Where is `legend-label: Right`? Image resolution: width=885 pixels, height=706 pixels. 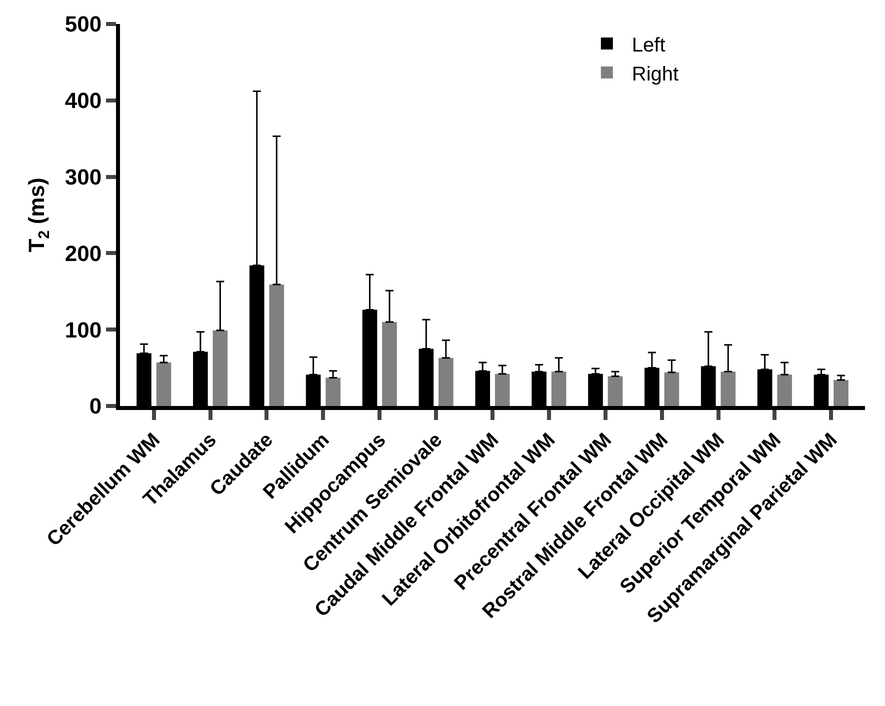 legend-label: Right is located at coordinates (656, 74).